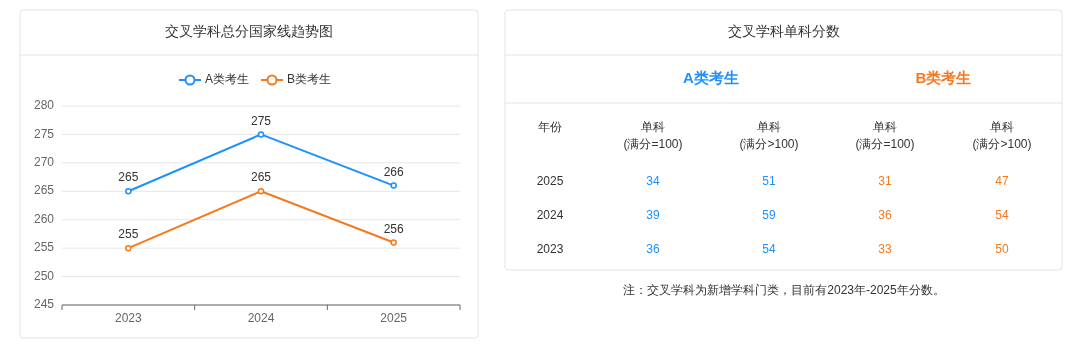 Image resolution: width=1080 pixels, height=348 pixels. I want to click on y-tick-label: 250, so click(44, 275).